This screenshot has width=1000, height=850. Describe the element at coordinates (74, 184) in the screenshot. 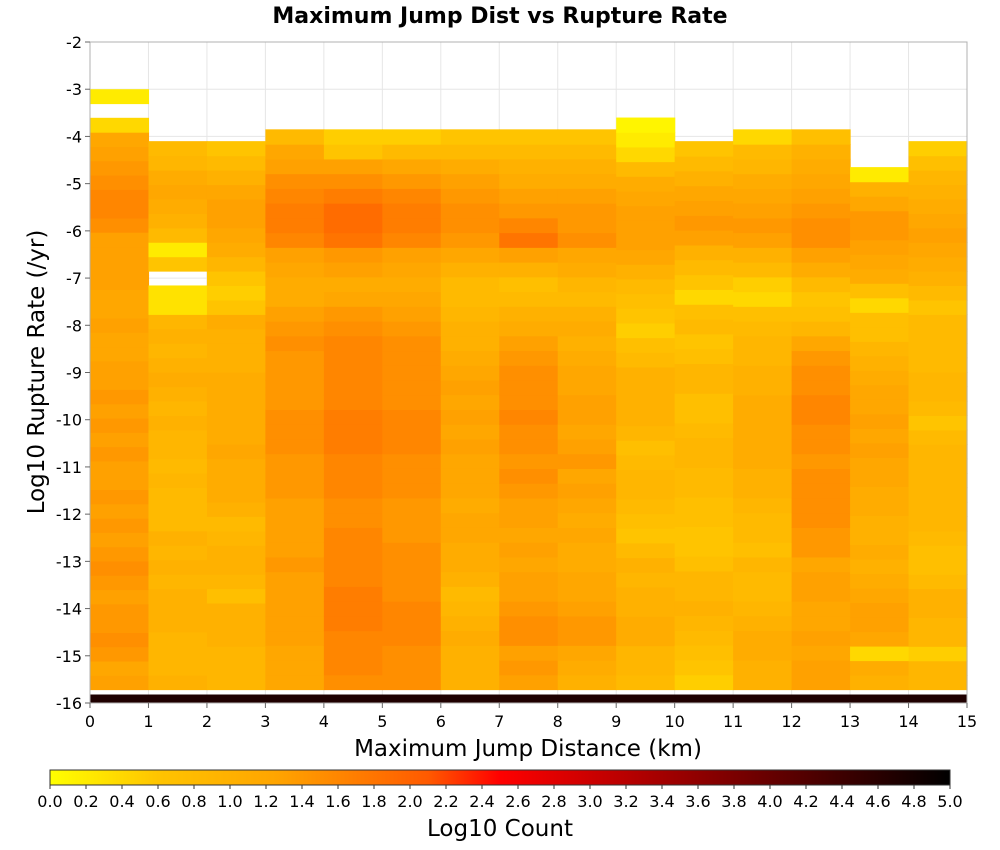

I see `y-tick-label: -5` at that location.